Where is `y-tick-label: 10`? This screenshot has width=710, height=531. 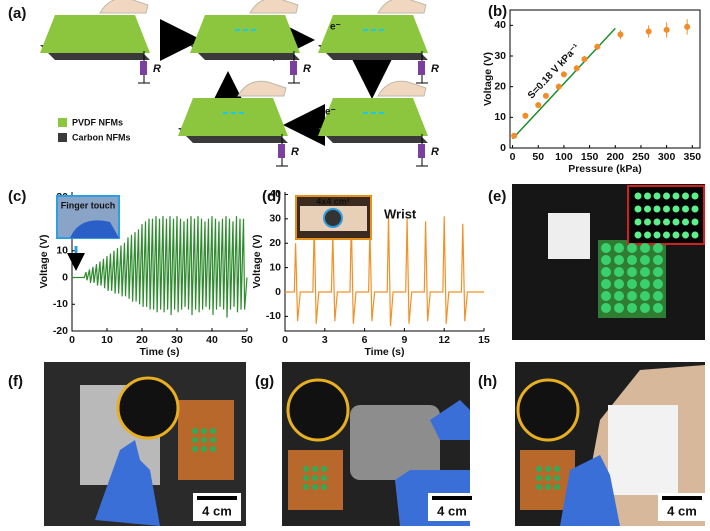 y-tick-label: 10 is located at coordinates (275, 267).